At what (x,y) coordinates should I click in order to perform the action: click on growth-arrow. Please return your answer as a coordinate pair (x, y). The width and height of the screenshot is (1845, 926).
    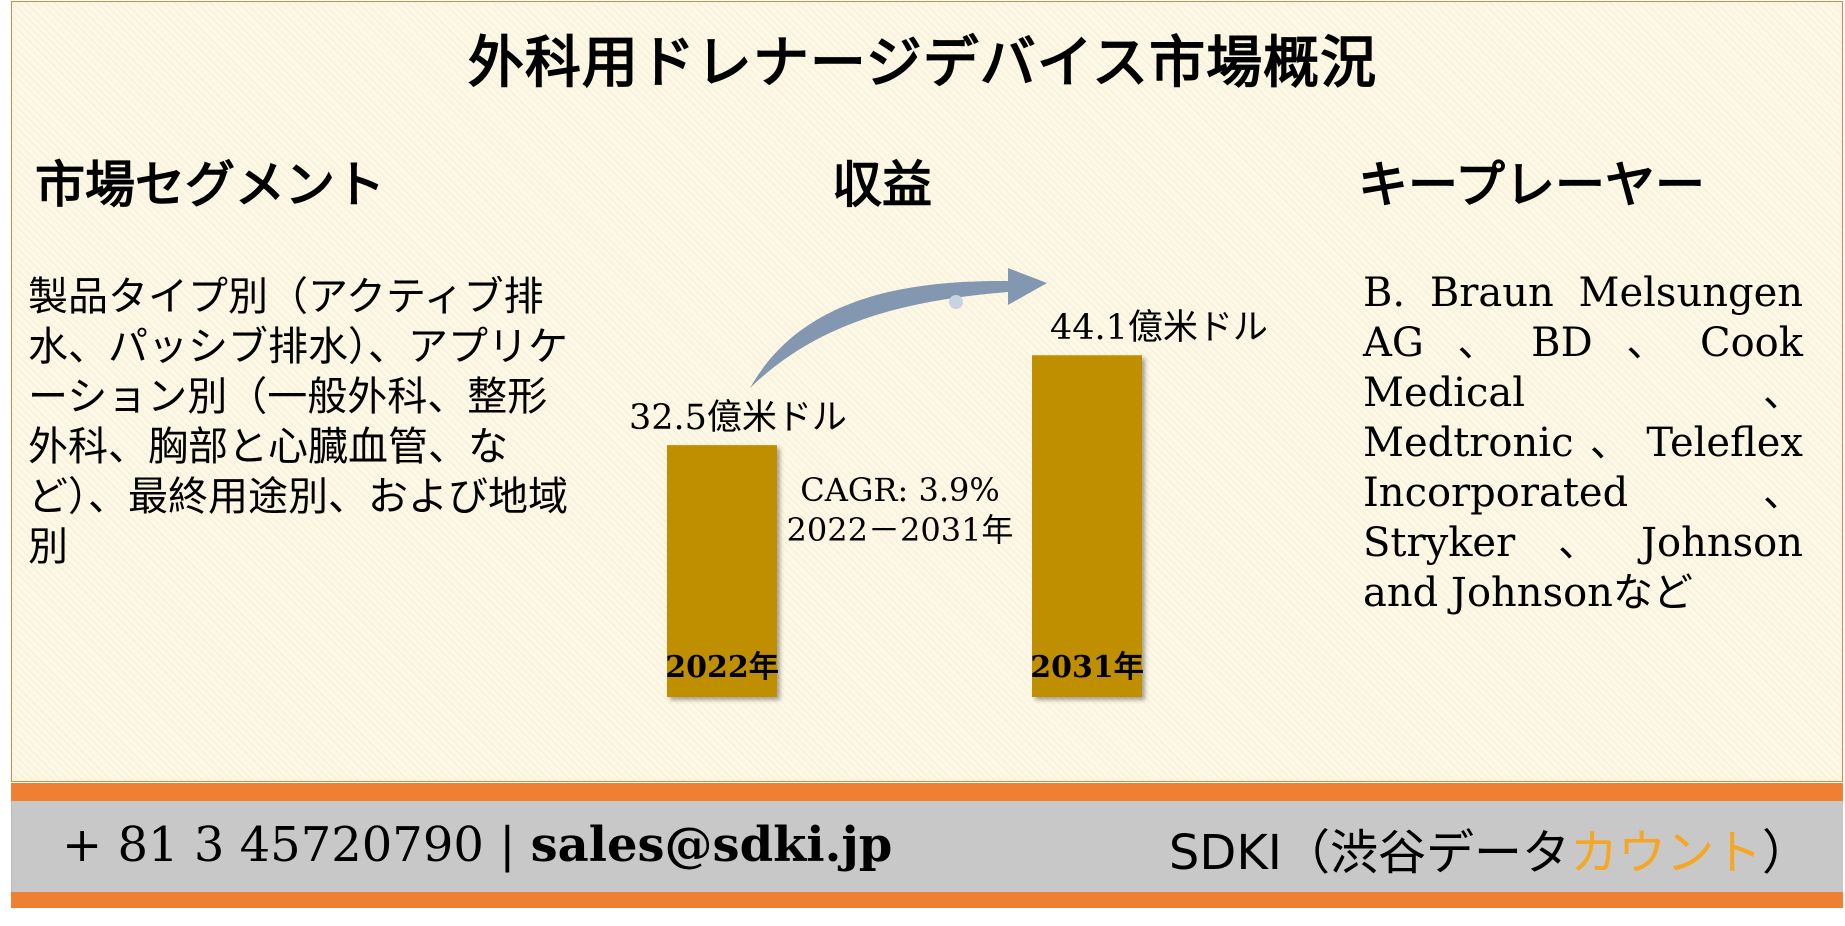
    Looking at the image, I should click on (898, 328).